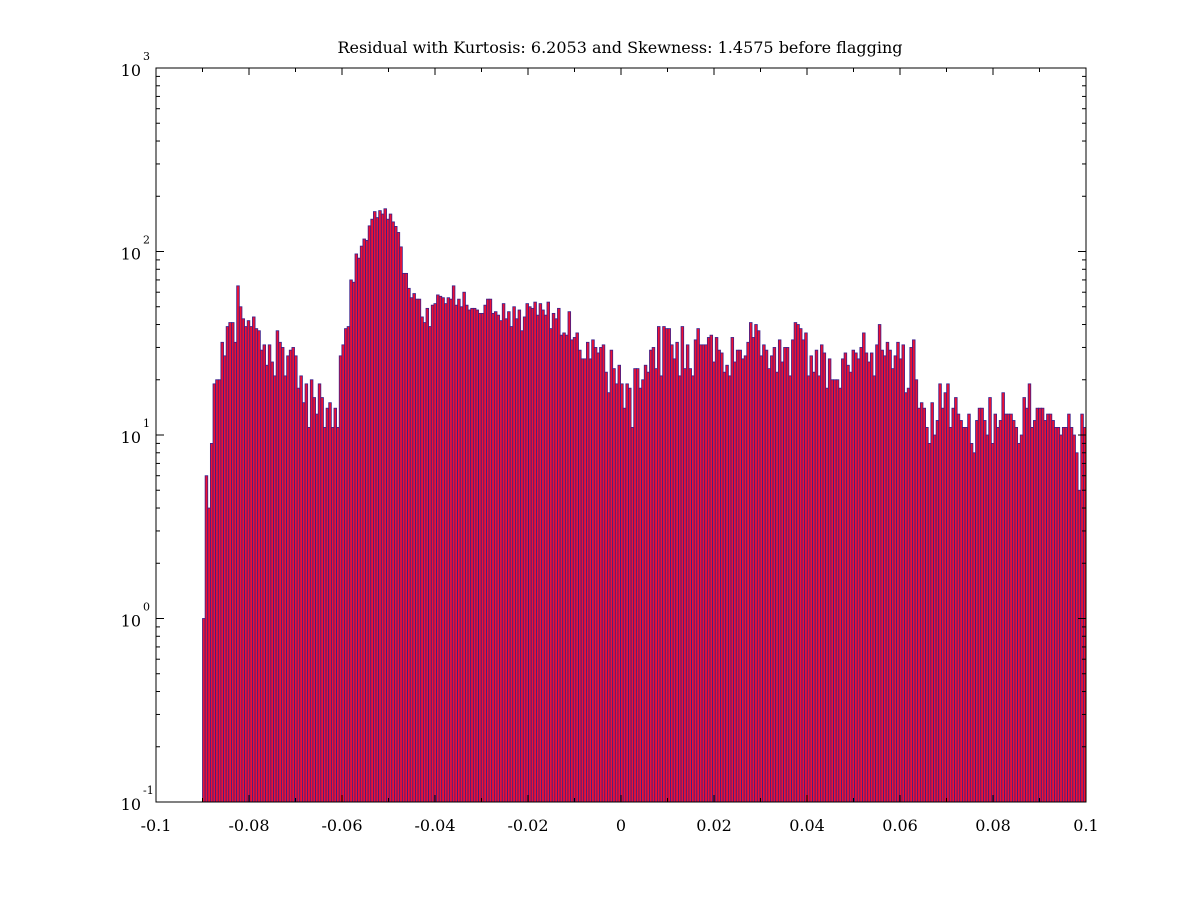 Image resolution: width=1200 pixels, height=900 pixels. What do you see at coordinates (341, 825) in the screenshot?
I see `x-tick-label: -0.06` at bounding box center [341, 825].